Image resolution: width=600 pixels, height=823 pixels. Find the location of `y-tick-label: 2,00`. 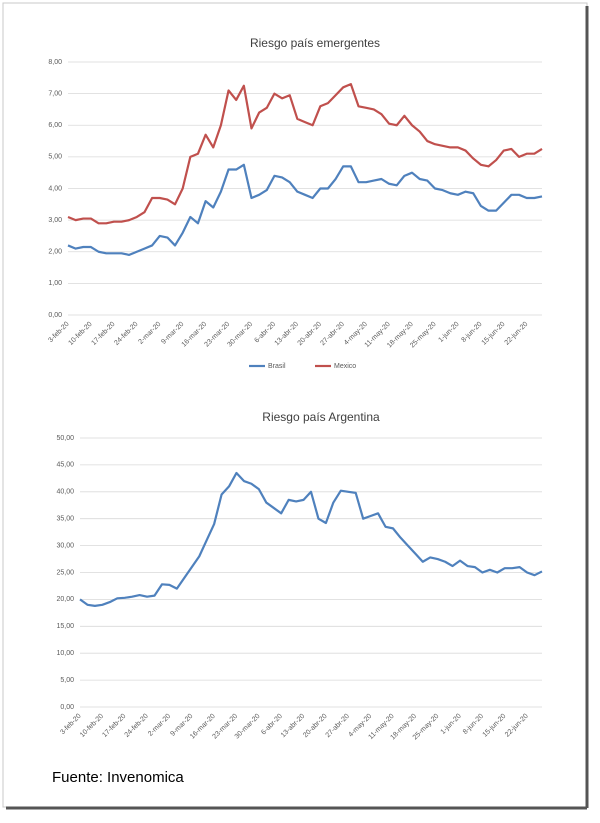

y-tick-label: 2,00 is located at coordinates (55, 252).